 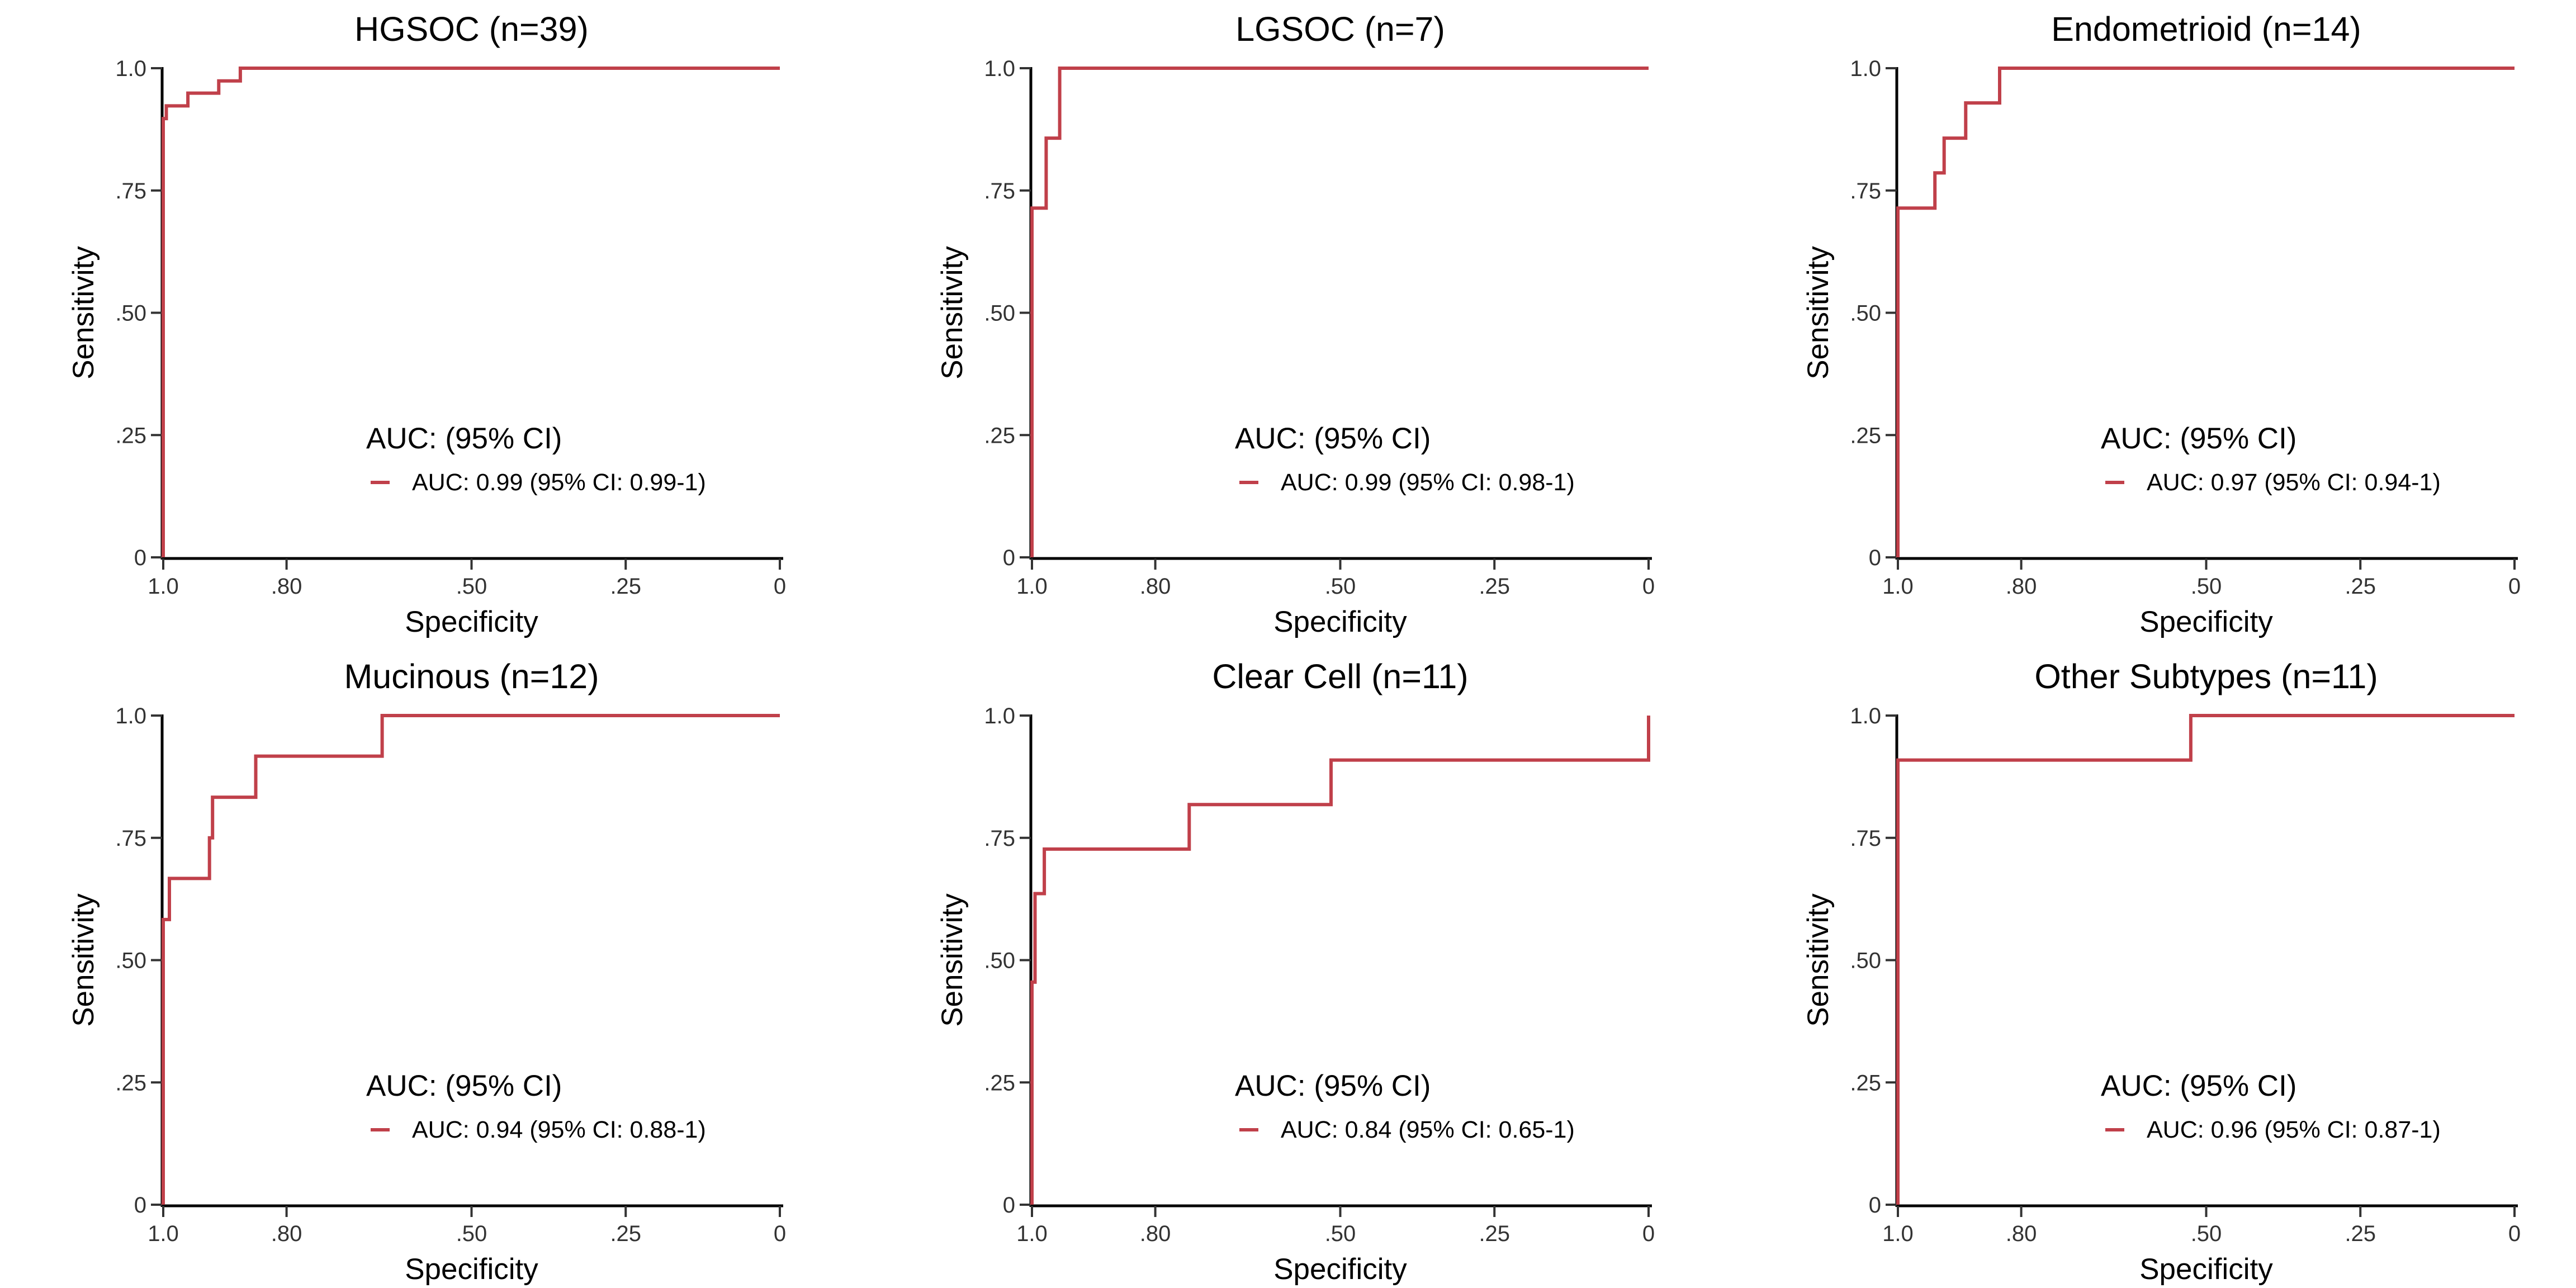 I want to click on chart-2-y-tick-label: 1.0, so click(x=1865, y=68).